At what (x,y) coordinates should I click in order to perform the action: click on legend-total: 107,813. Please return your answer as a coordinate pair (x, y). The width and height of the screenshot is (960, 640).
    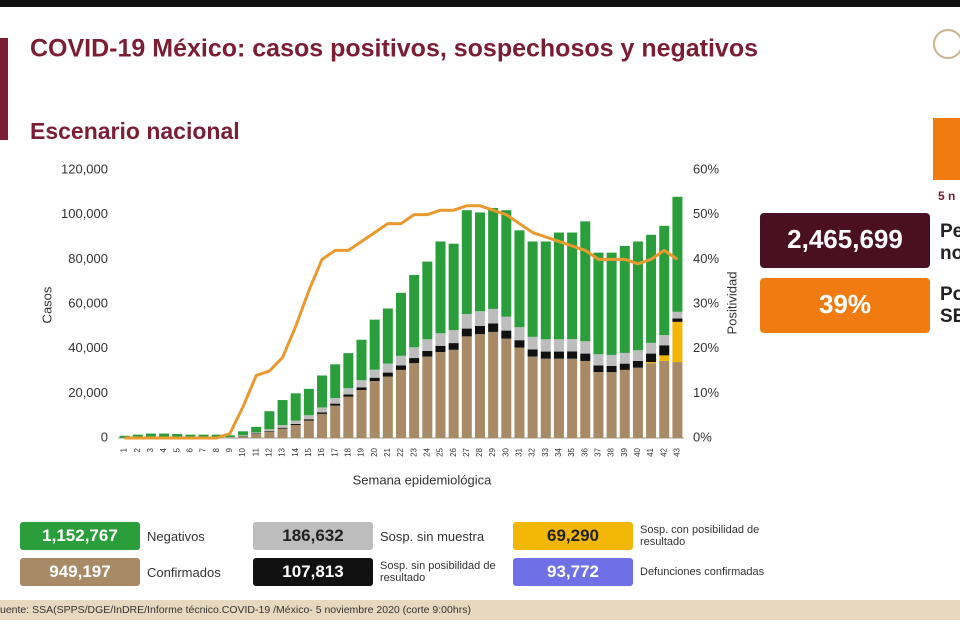
    Looking at the image, I should click on (313, 572).